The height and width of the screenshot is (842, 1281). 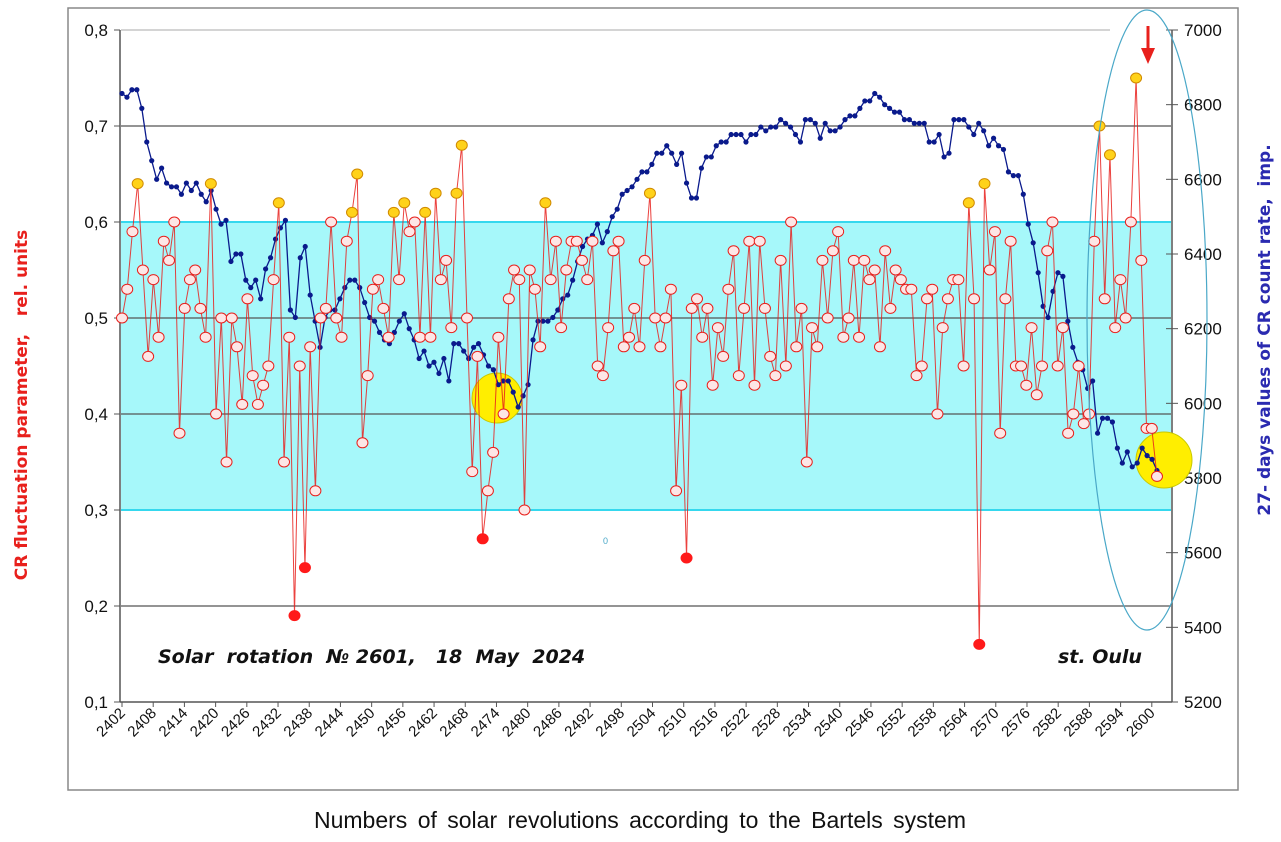 I want to click on y-right-tick-label: 6400, so click(x=1203, y=254).